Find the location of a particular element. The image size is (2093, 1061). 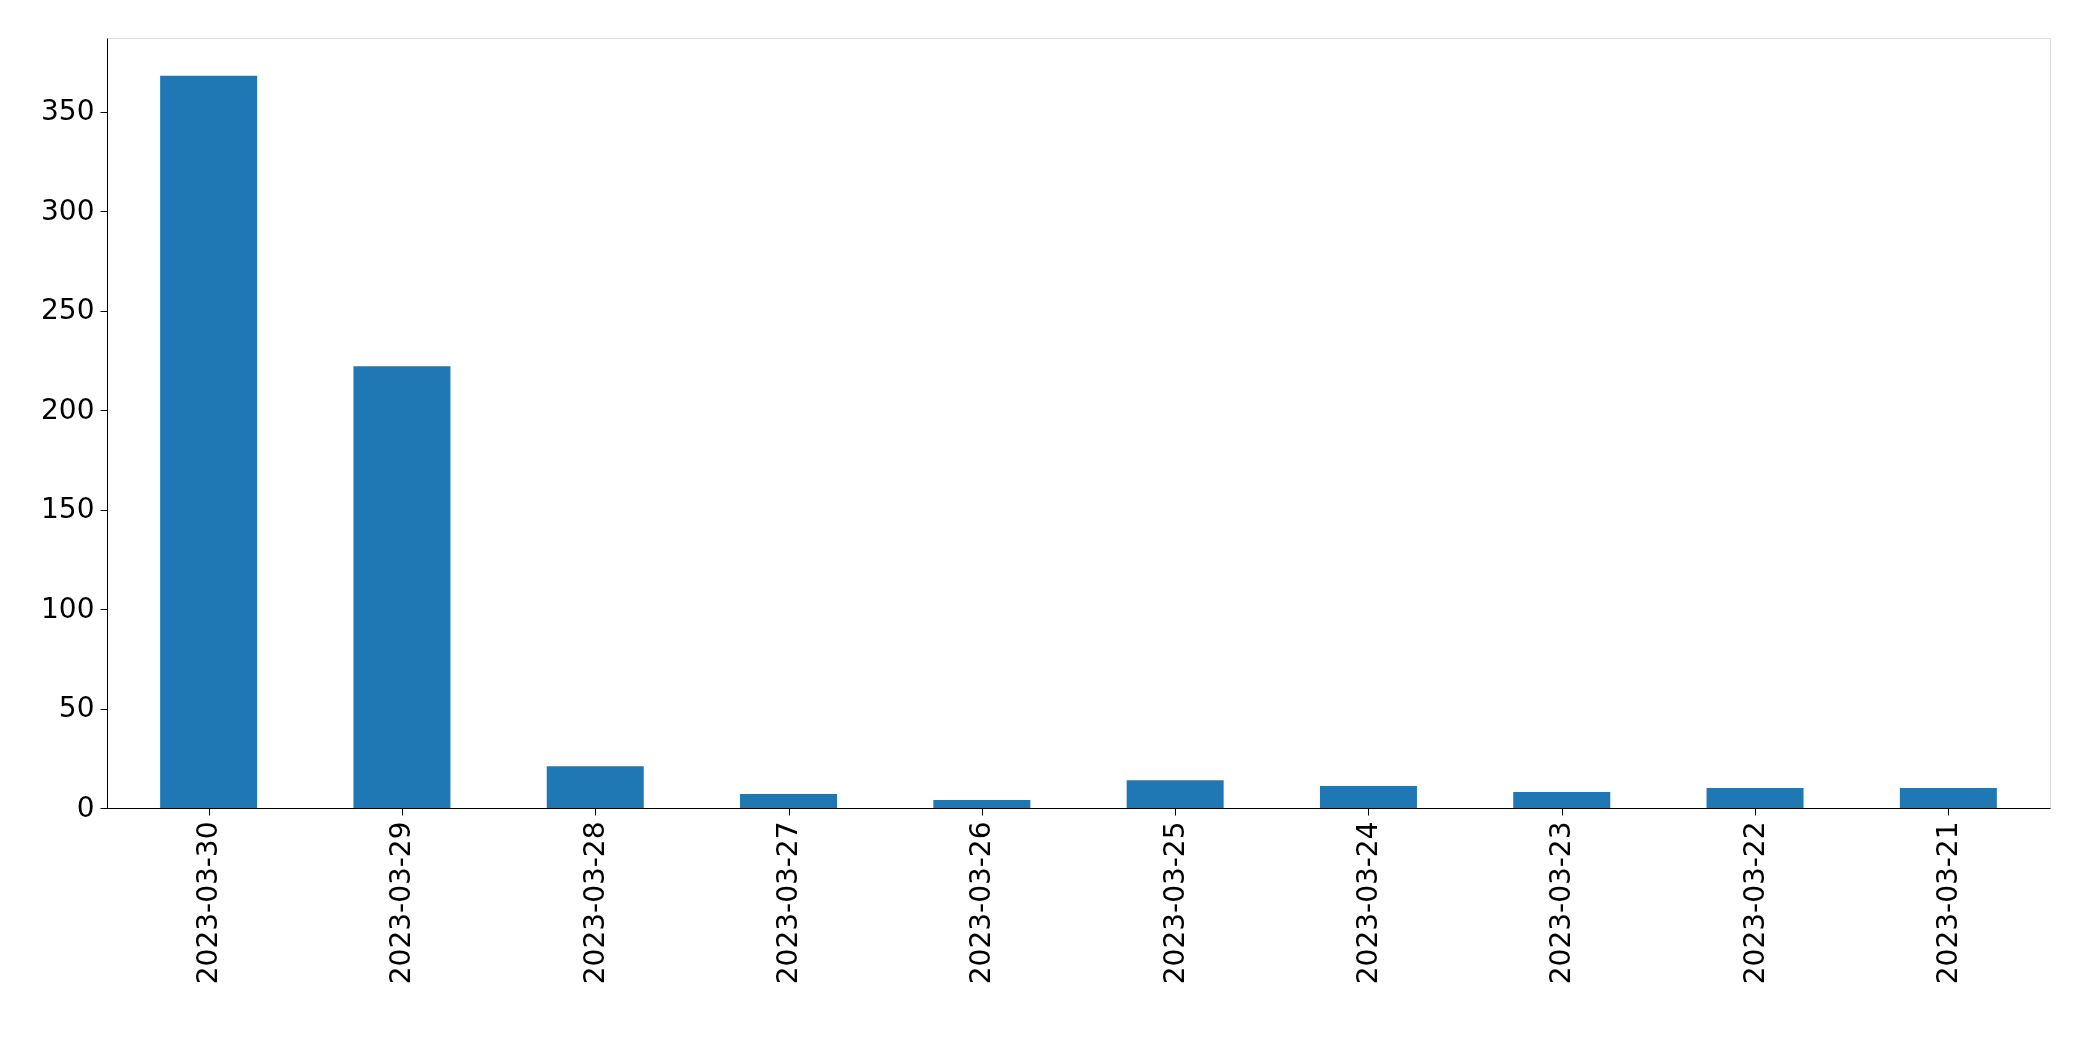

y-tick-label: 0 is located at coordinates (85, 807).